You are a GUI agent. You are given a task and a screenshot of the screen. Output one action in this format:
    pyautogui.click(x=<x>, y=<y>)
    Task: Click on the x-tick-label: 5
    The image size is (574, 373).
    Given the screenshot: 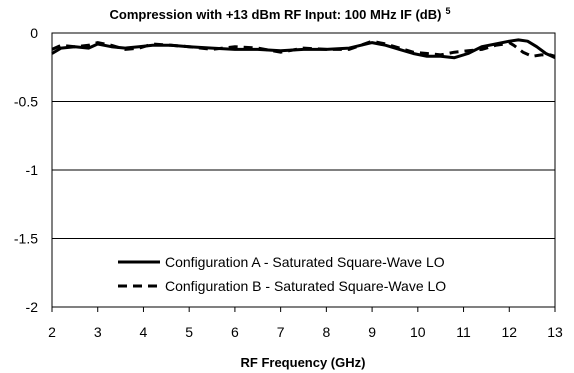 What is the action you would take?
    pyautogui.click(x=189, y=332)
    